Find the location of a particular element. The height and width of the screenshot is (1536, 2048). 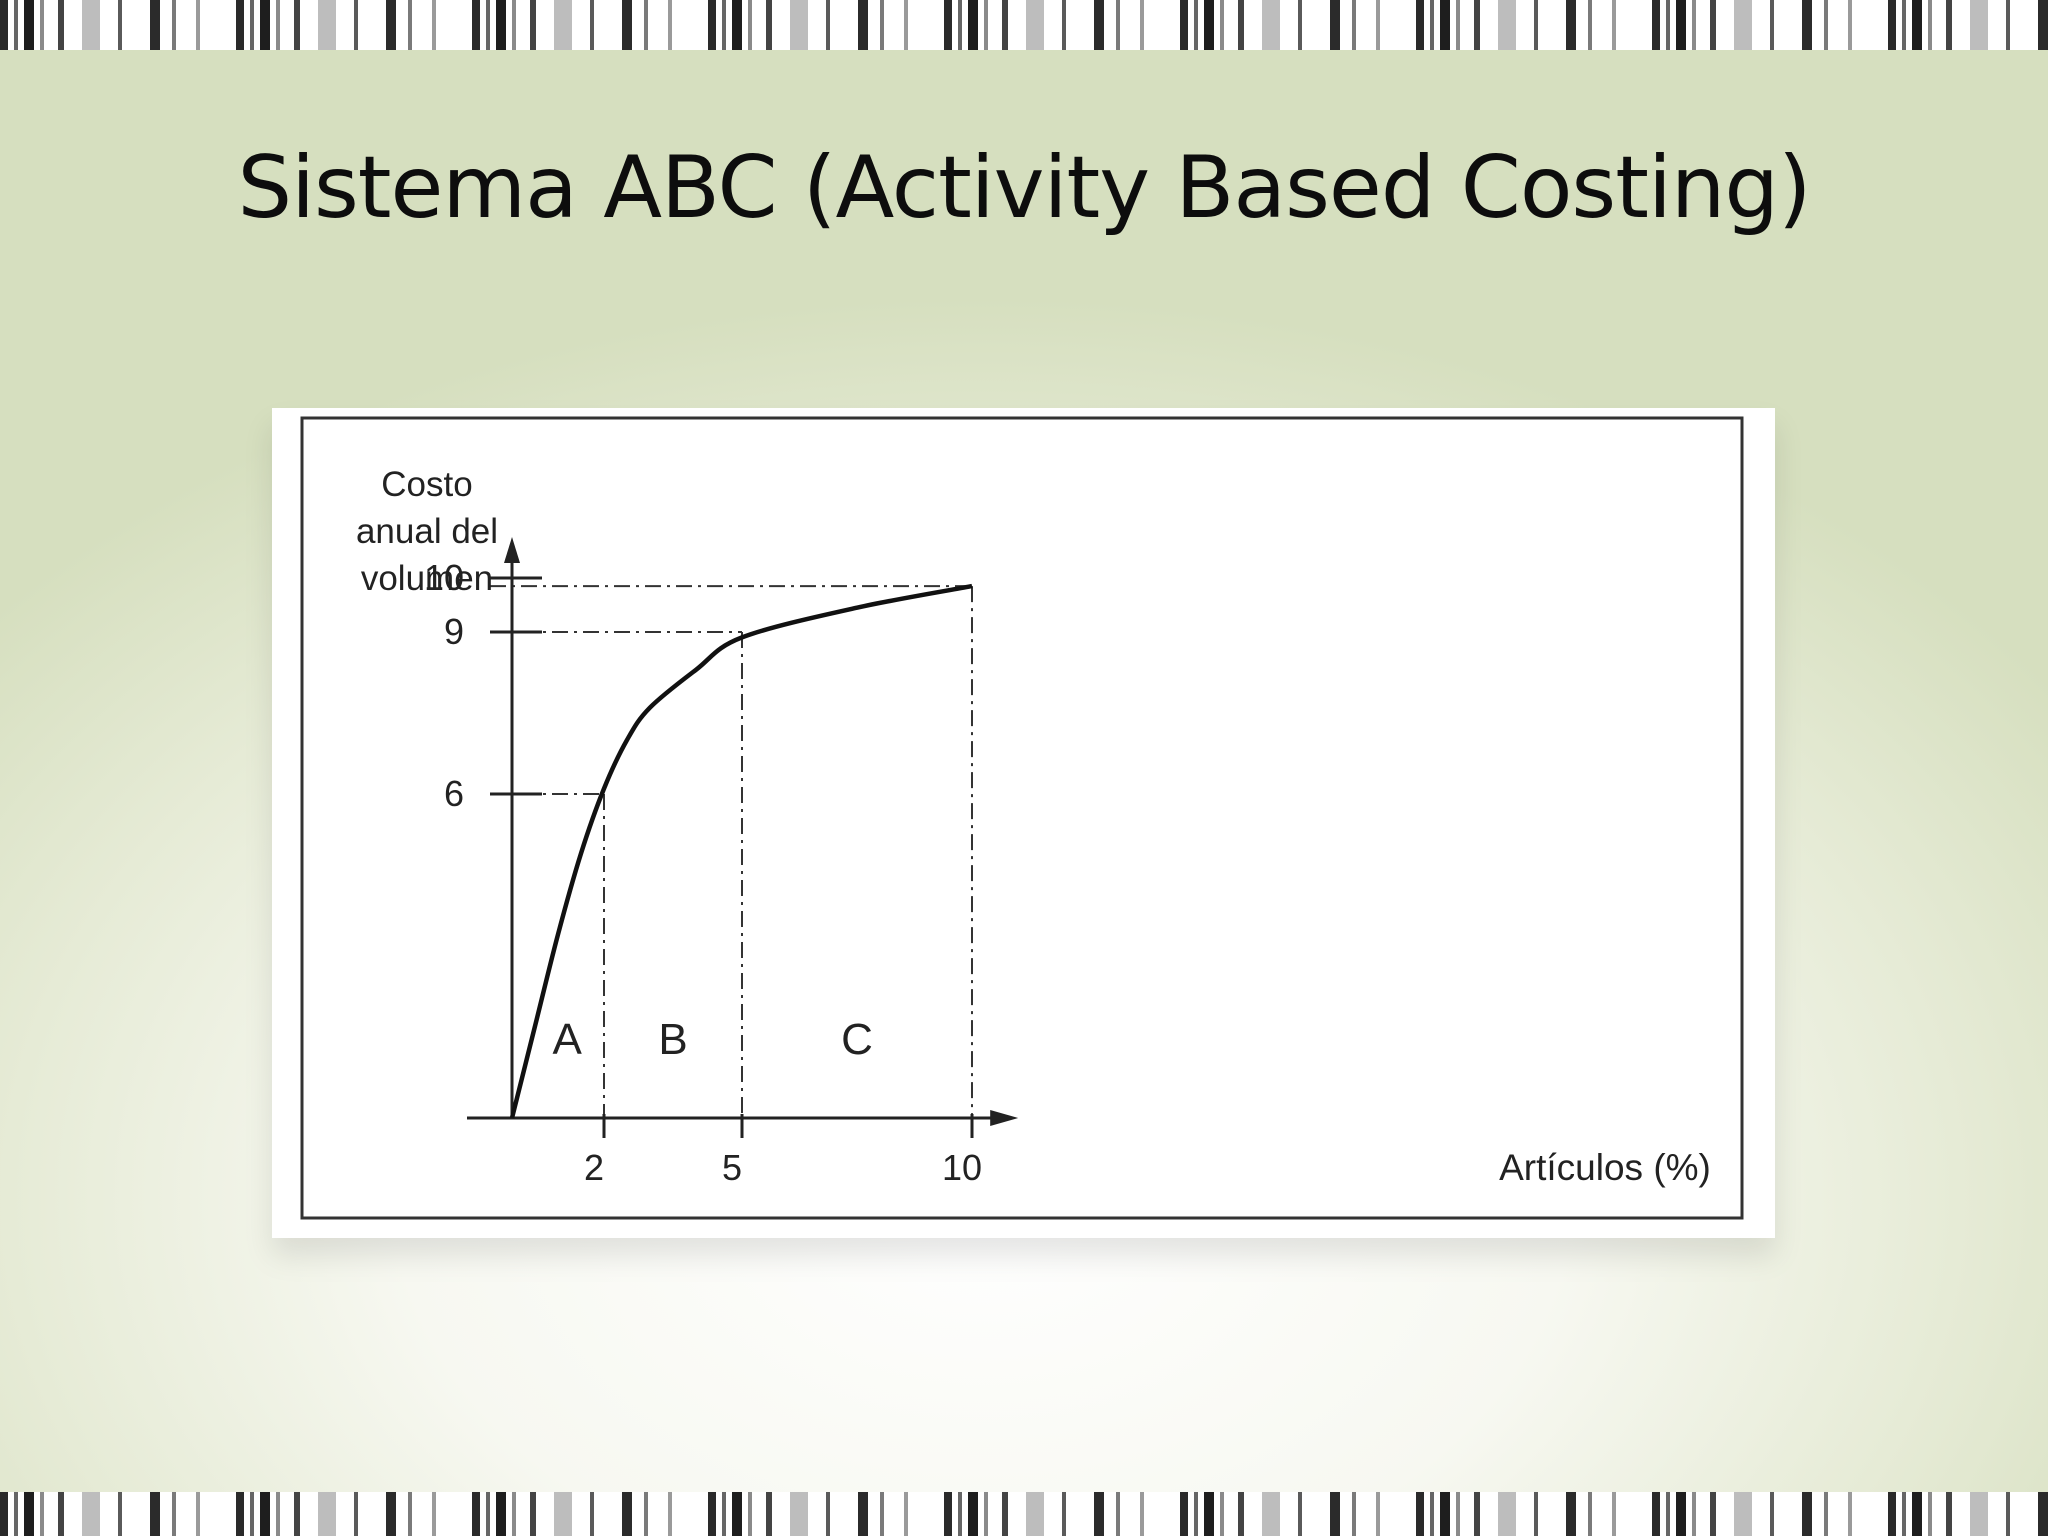

y-tick-label: 6 is located at coordinates (454, 793).